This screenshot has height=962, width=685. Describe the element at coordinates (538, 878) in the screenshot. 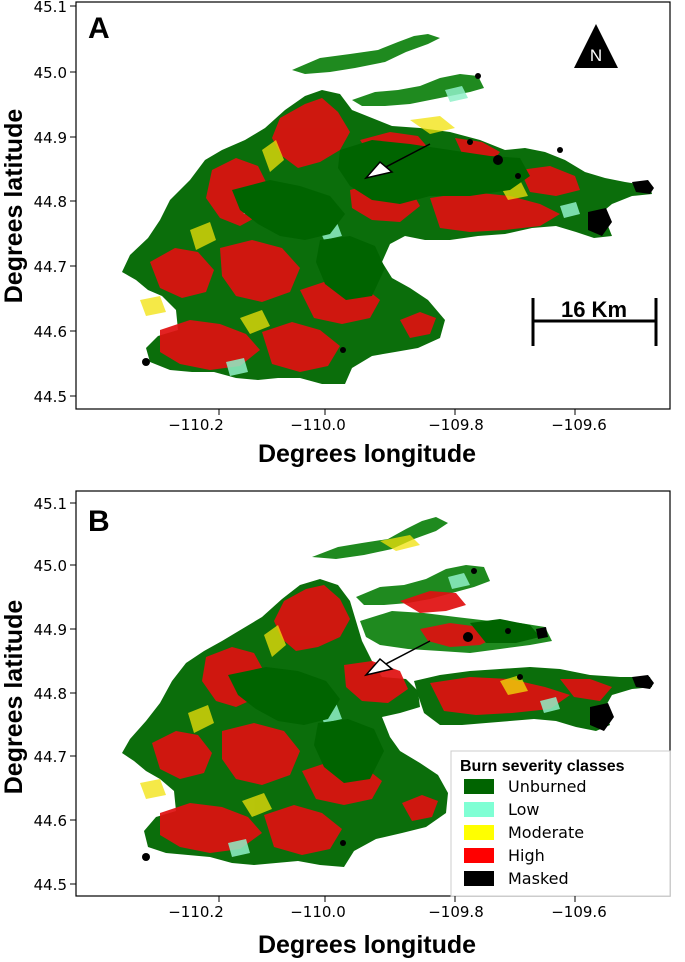

I see `legend-label: Masked` at that location.